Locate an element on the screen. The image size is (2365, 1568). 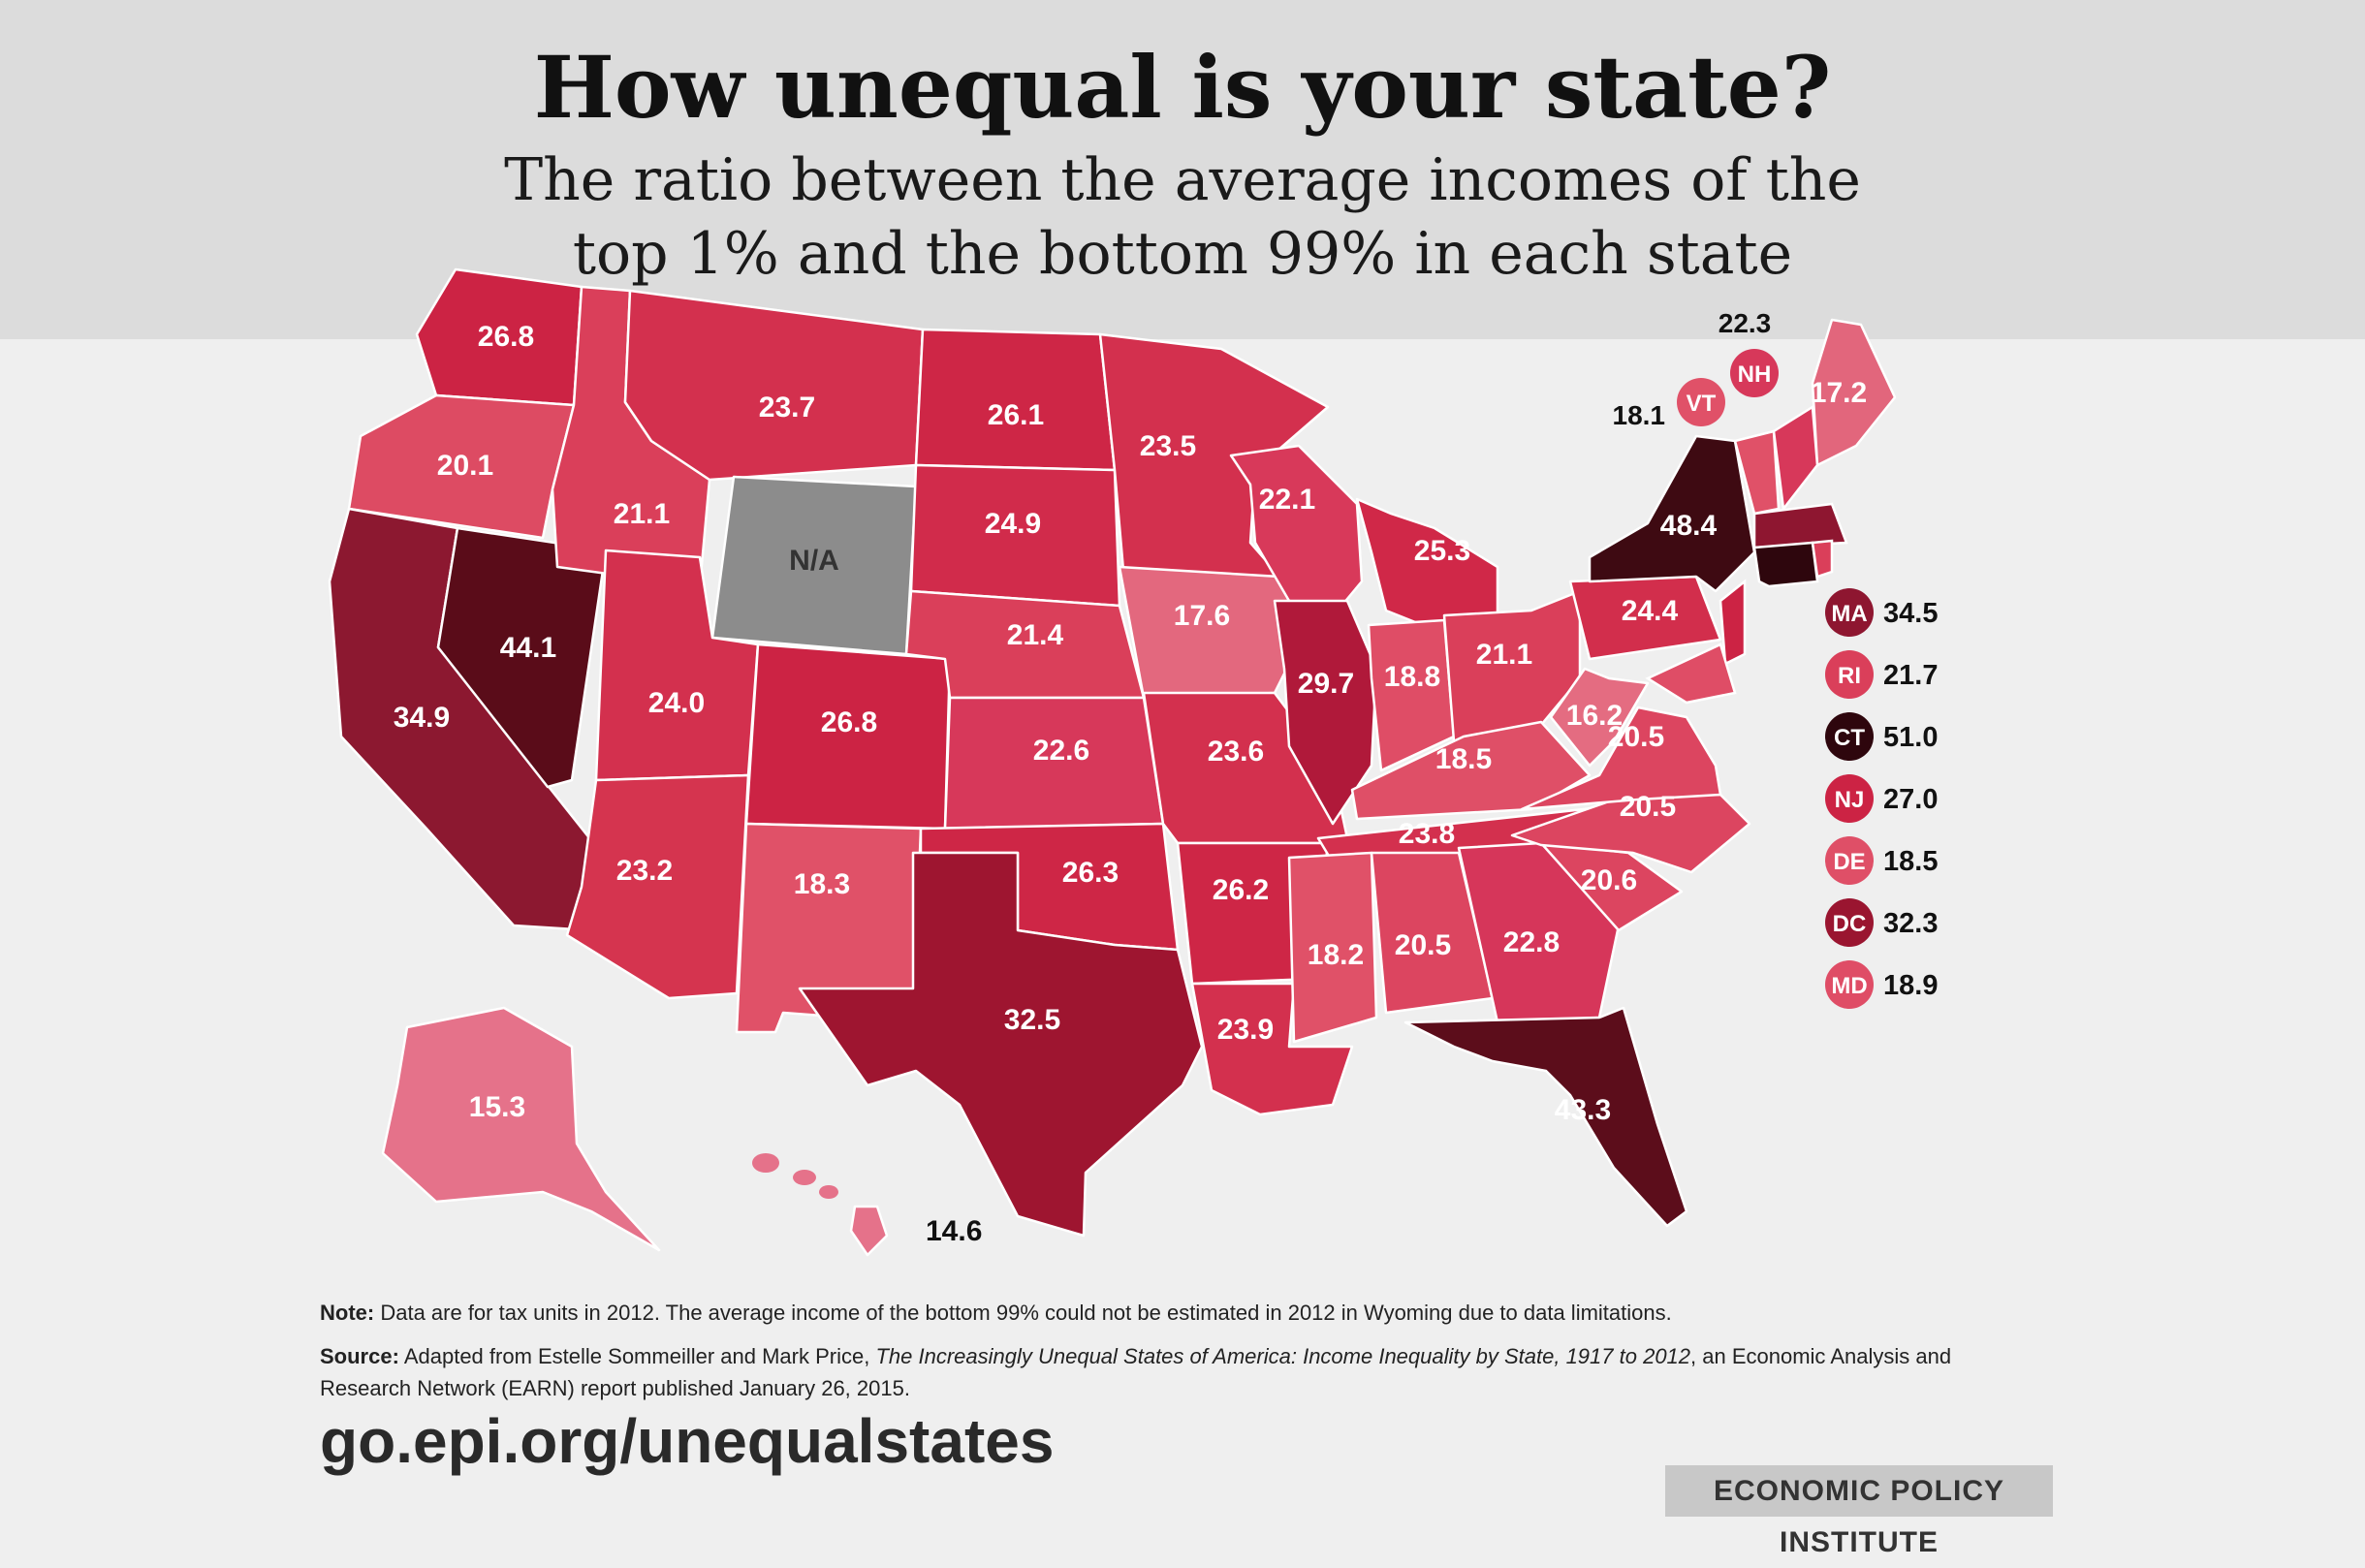
state-value-mt: 23.7 is located at coordinates (787, 408).